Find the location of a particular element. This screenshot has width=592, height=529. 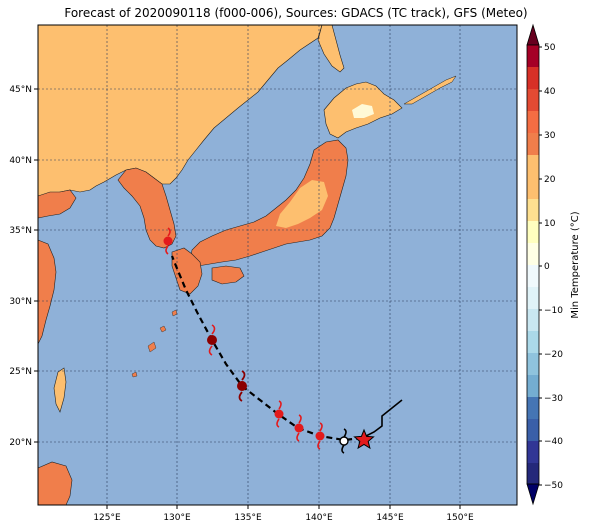

colorbar-tick-label: 40 is located at coordinates (550, 92).